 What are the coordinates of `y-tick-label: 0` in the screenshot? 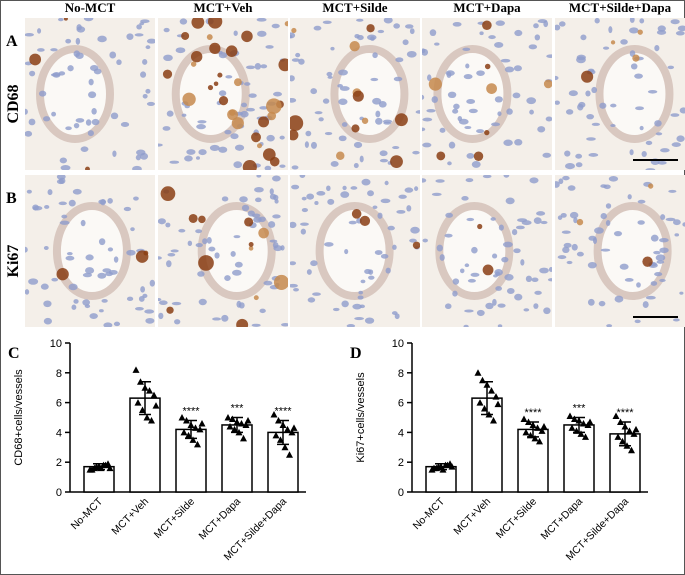 It's located at (401, 493).